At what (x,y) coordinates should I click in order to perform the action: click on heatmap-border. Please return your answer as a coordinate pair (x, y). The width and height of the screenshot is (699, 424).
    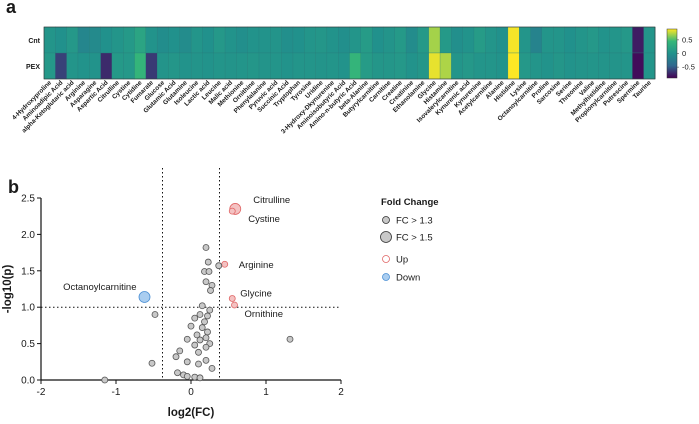
    Looking at the image, I should click on (349, 53).